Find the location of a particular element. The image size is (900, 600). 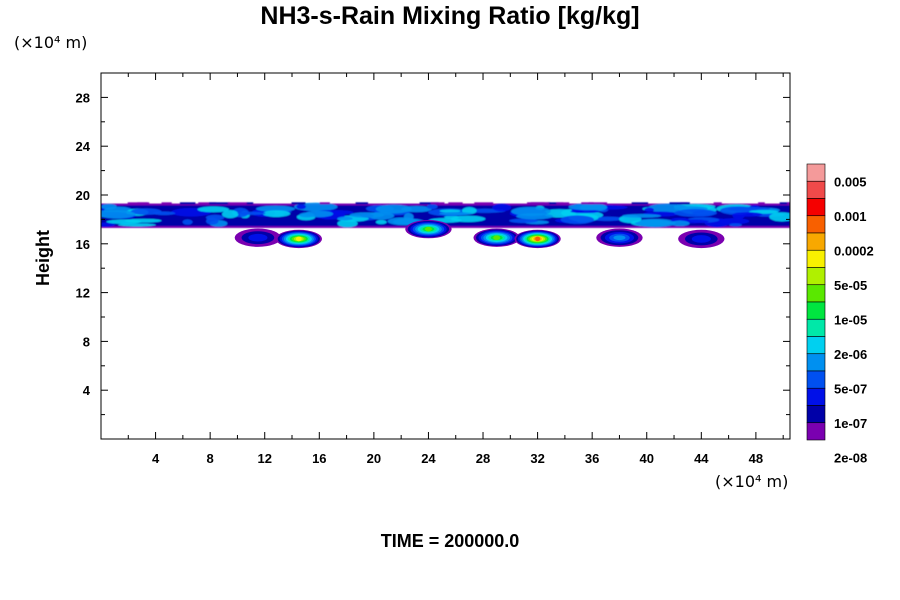

x-tick-label: 24 is located at coordinates (428, 458).